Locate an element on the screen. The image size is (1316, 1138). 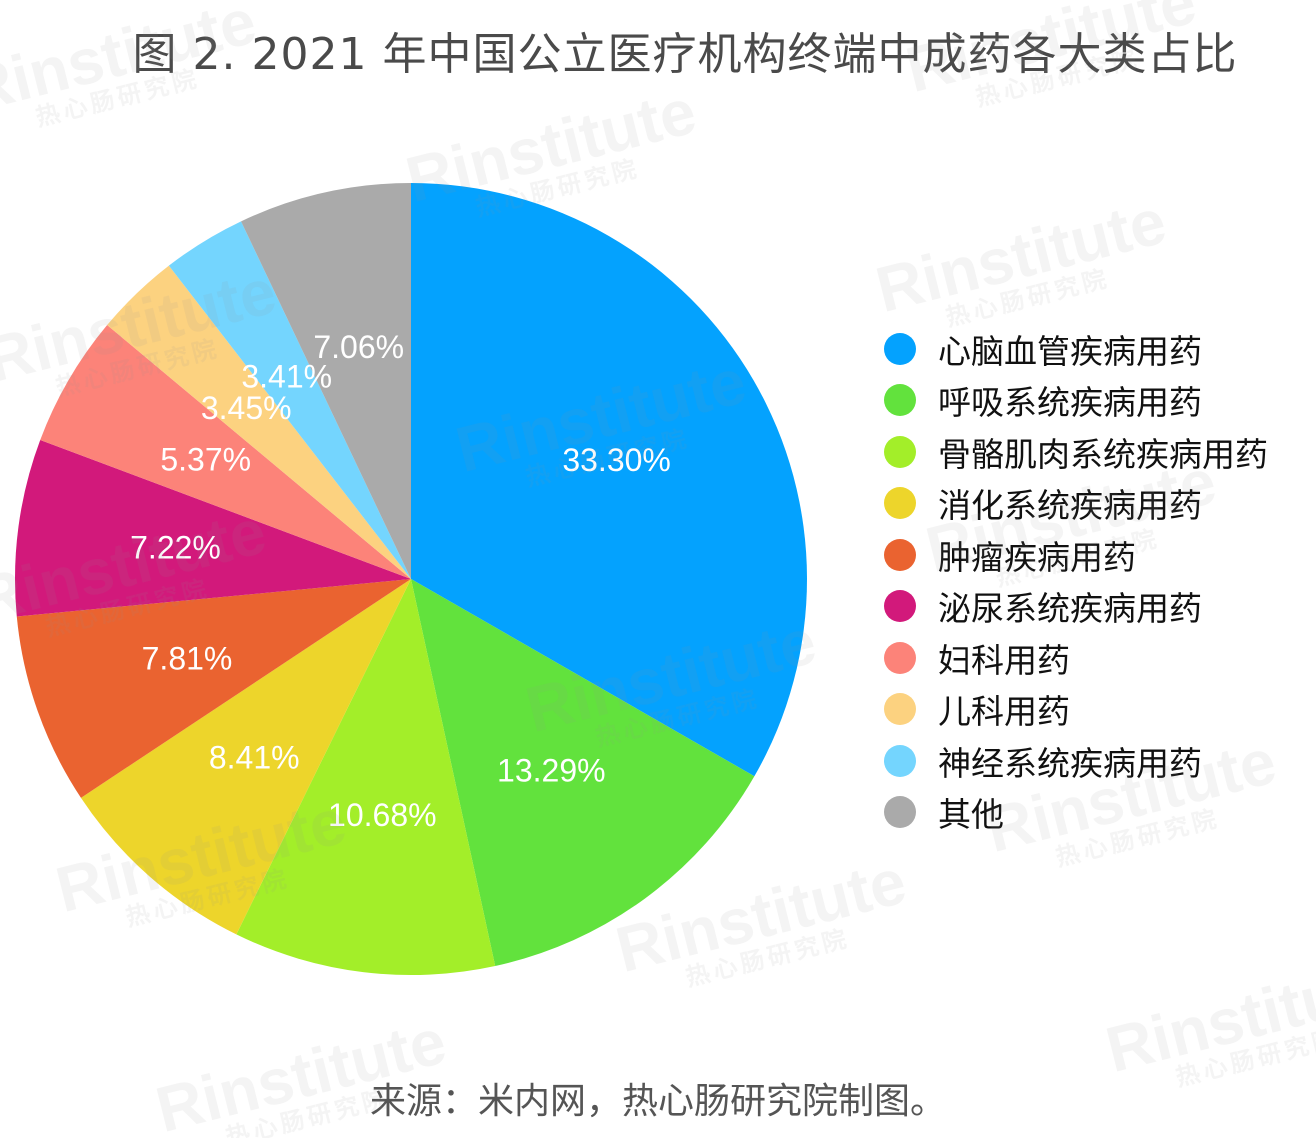
legend-label-7: 儿科用药 is located at coordinates (1004, 712).